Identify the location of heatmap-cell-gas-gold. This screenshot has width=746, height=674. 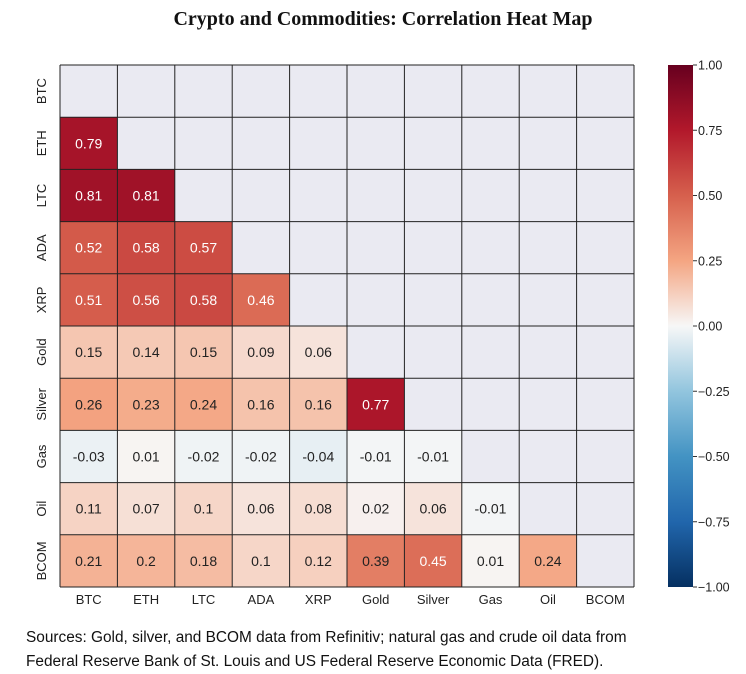
(376, 456).